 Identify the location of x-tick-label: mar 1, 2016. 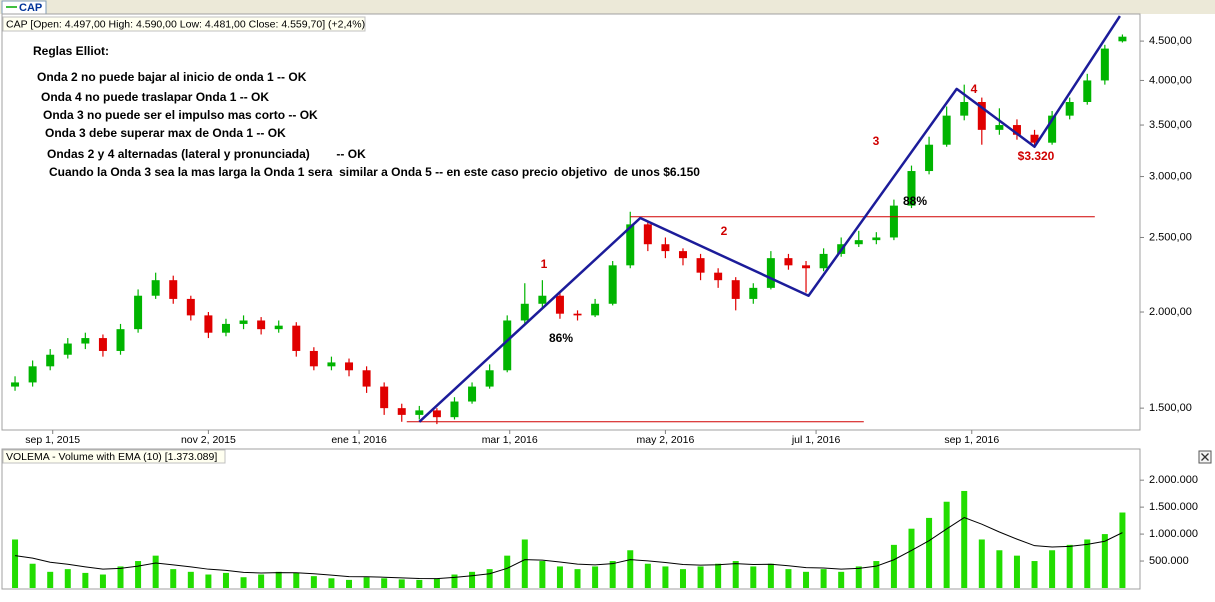
(510, 440).